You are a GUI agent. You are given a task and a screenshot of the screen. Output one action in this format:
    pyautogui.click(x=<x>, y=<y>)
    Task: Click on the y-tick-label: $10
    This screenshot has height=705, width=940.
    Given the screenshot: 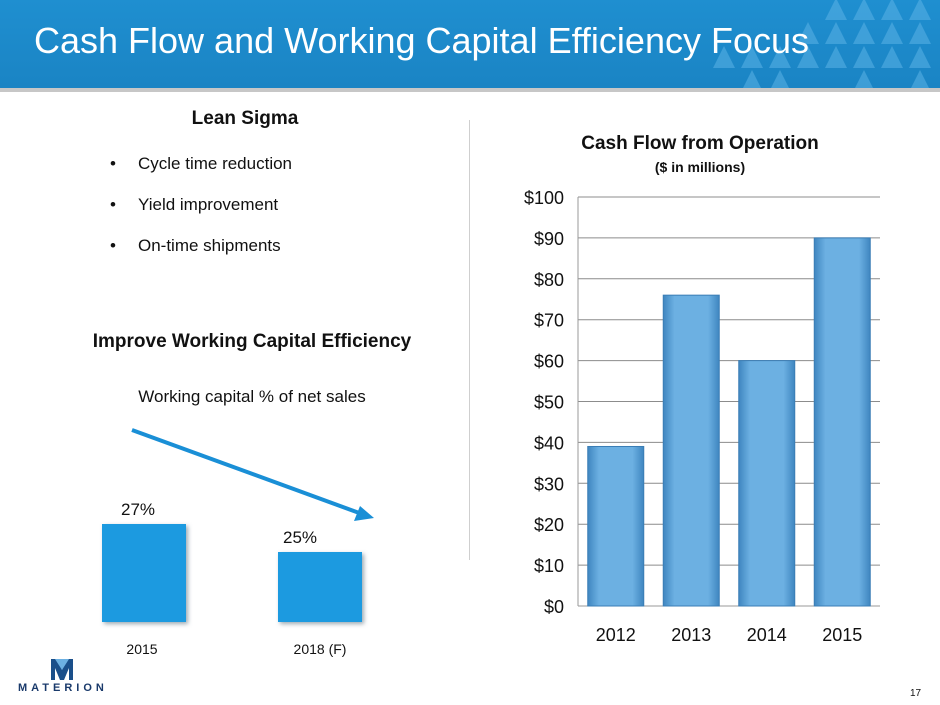 What is the action you would take?
    pyautogui.click(x=549, y=566)
    